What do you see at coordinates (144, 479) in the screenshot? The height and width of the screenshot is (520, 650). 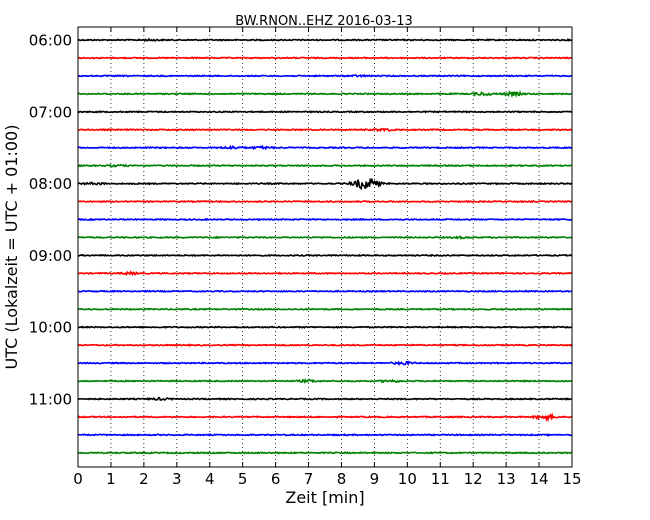 I see `x-tick-label-2: 2` at bounding box center [144, 479].